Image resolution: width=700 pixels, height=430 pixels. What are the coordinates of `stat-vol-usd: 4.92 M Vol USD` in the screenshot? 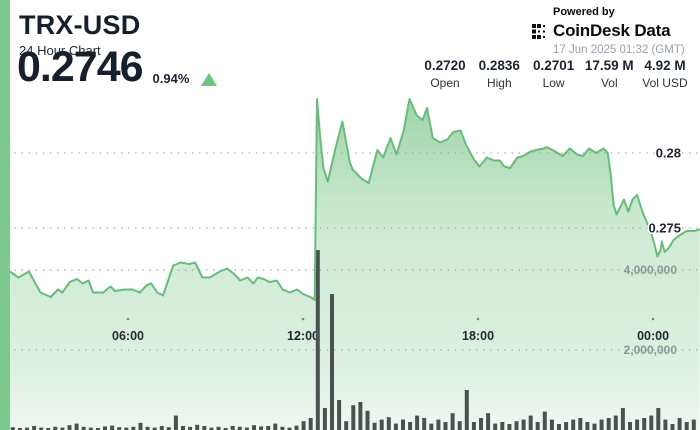 It's located at (665, 74).